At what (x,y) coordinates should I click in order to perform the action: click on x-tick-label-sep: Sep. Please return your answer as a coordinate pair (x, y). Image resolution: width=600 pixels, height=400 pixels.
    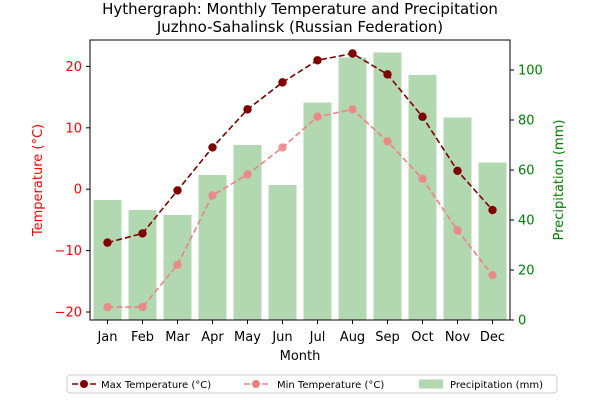
    Looking at the image, I should click on (387, 337).